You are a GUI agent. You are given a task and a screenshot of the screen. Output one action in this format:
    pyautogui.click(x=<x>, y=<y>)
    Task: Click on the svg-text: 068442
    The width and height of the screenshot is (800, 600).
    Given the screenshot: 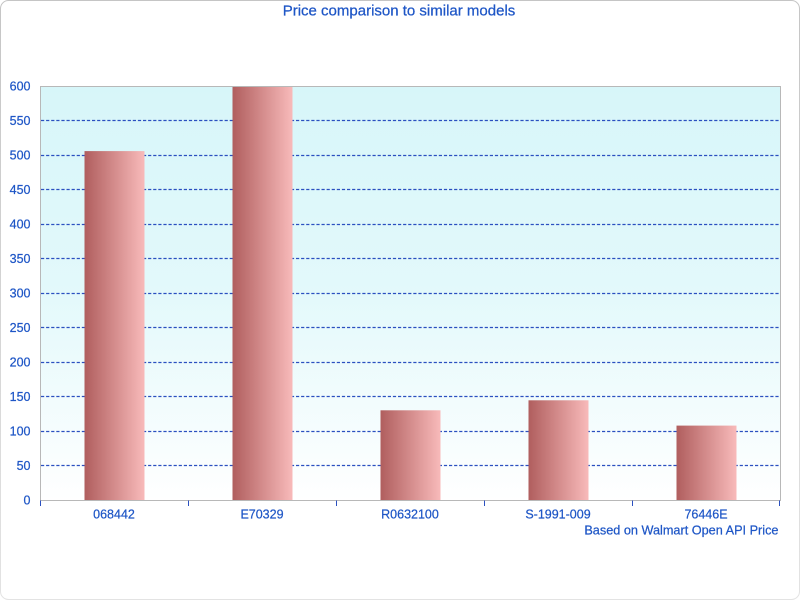 What is the action you would take?
    pyautogui.click(x=114, y=515)
    